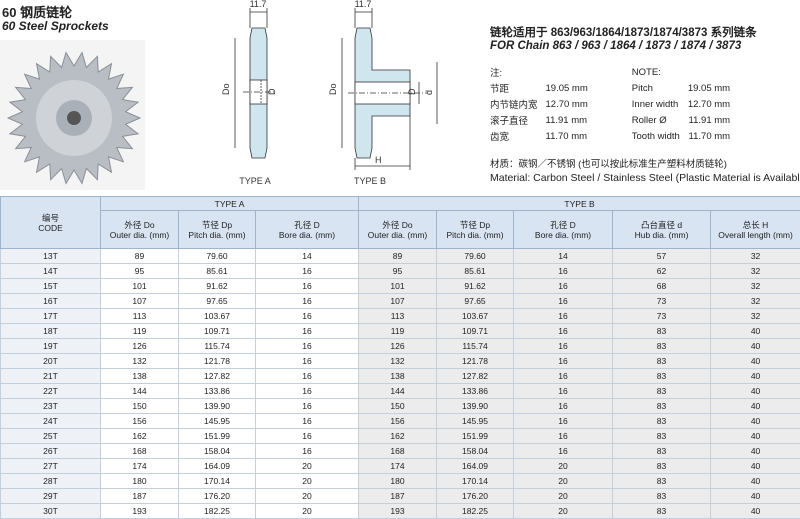 This screenshot has height=519, width=800. Describe the element at coordinates (709, 136) in the screenshot. I see `note-cell: 11.70 mm` at that location.